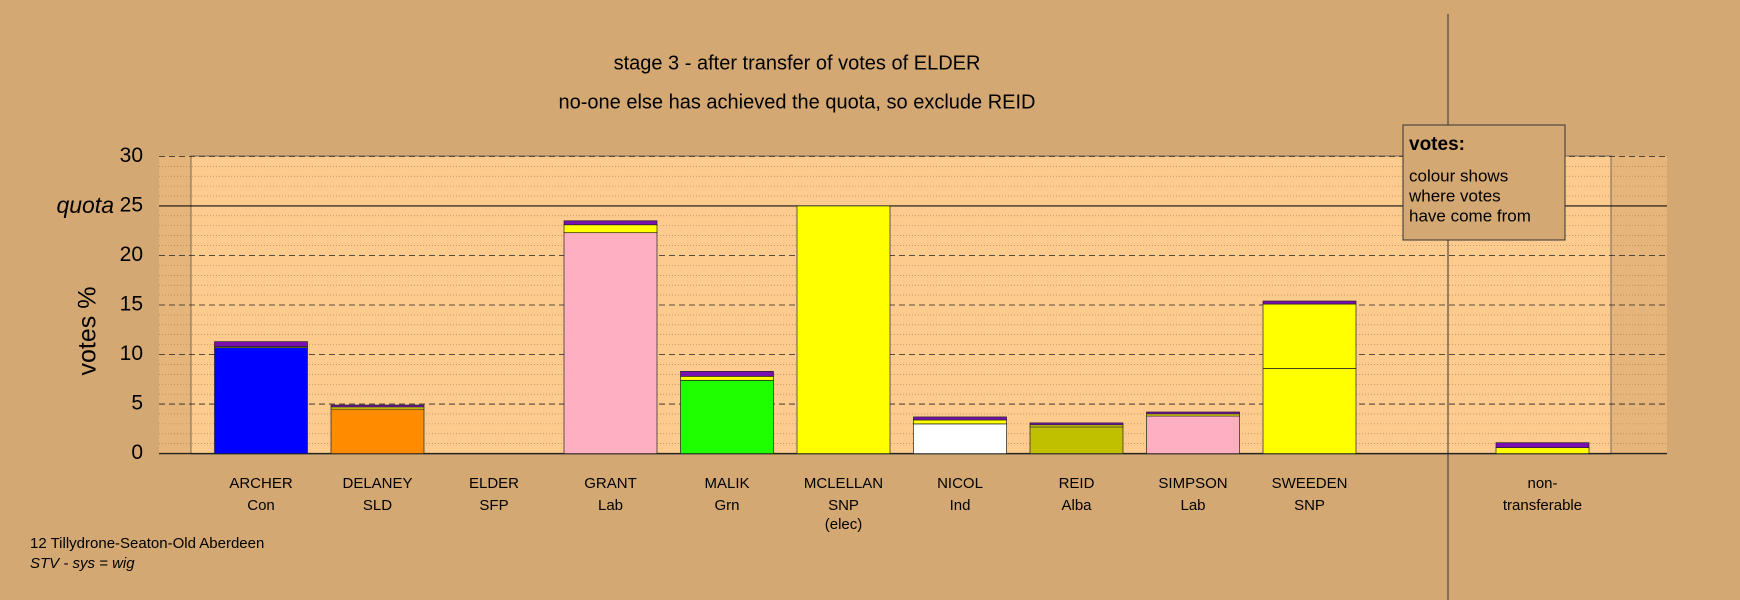  I want to click on legend-title: votes:, so click(1437, 144).